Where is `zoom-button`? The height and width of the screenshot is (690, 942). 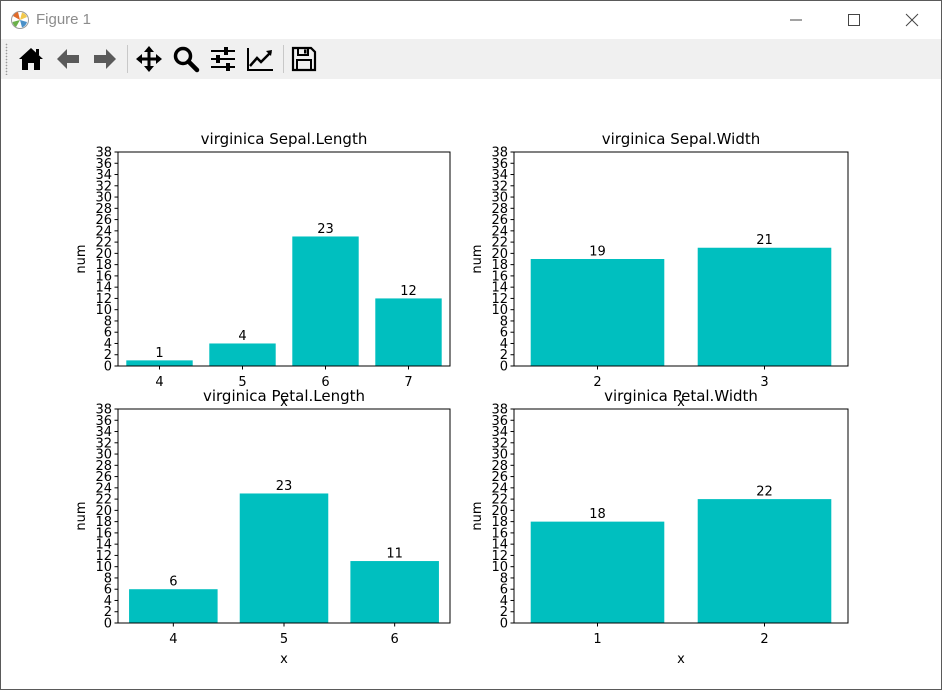 zoom-button is located at coordinates (186, 59).